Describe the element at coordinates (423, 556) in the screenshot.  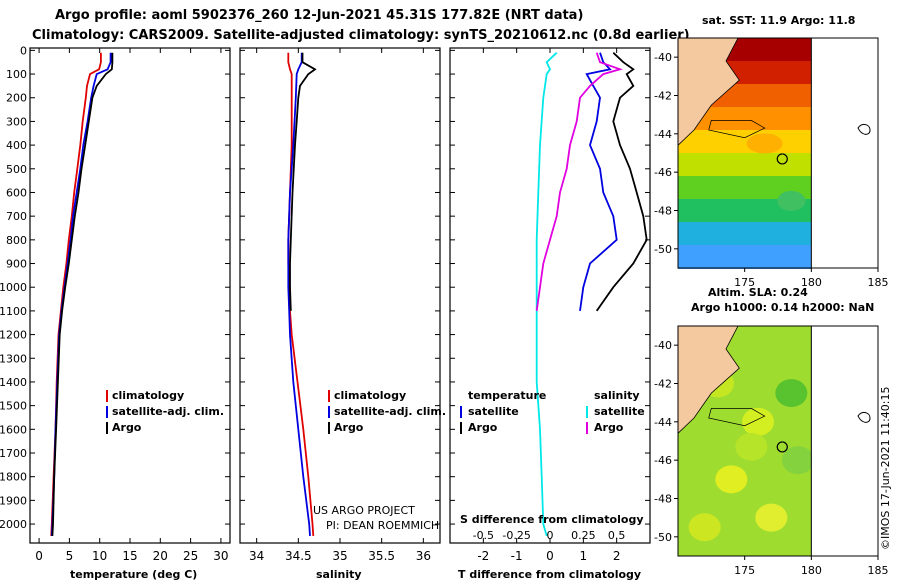
I see `xtick-label: 36` at that location.